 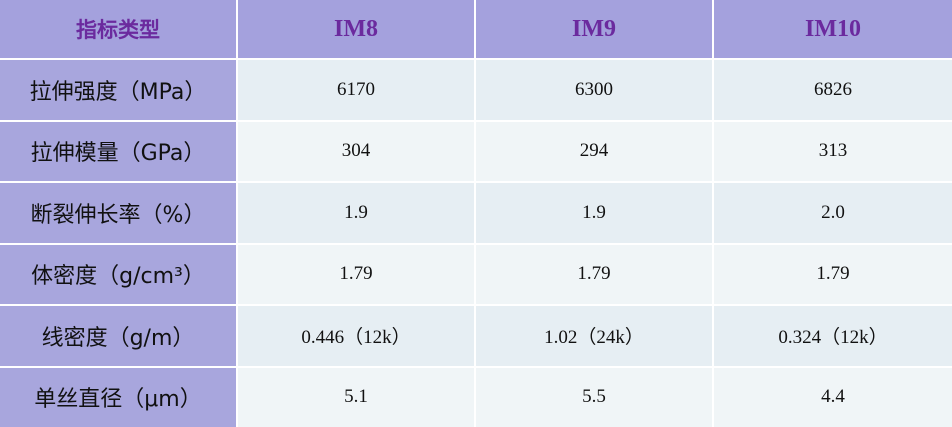 What do you see at coordinates (118, 213) in the screenshot?
I see `row-label: 断裂伸长率（%）` at bounding box center [118, 213].